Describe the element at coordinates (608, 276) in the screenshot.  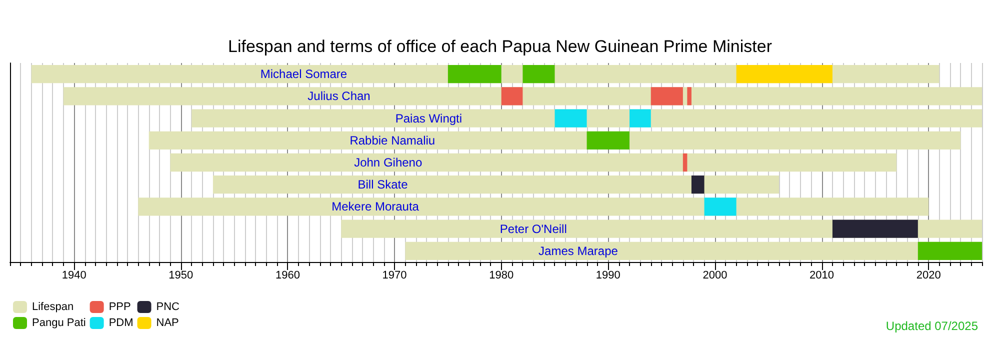
I see `x-tick-label: 1990` at that location.